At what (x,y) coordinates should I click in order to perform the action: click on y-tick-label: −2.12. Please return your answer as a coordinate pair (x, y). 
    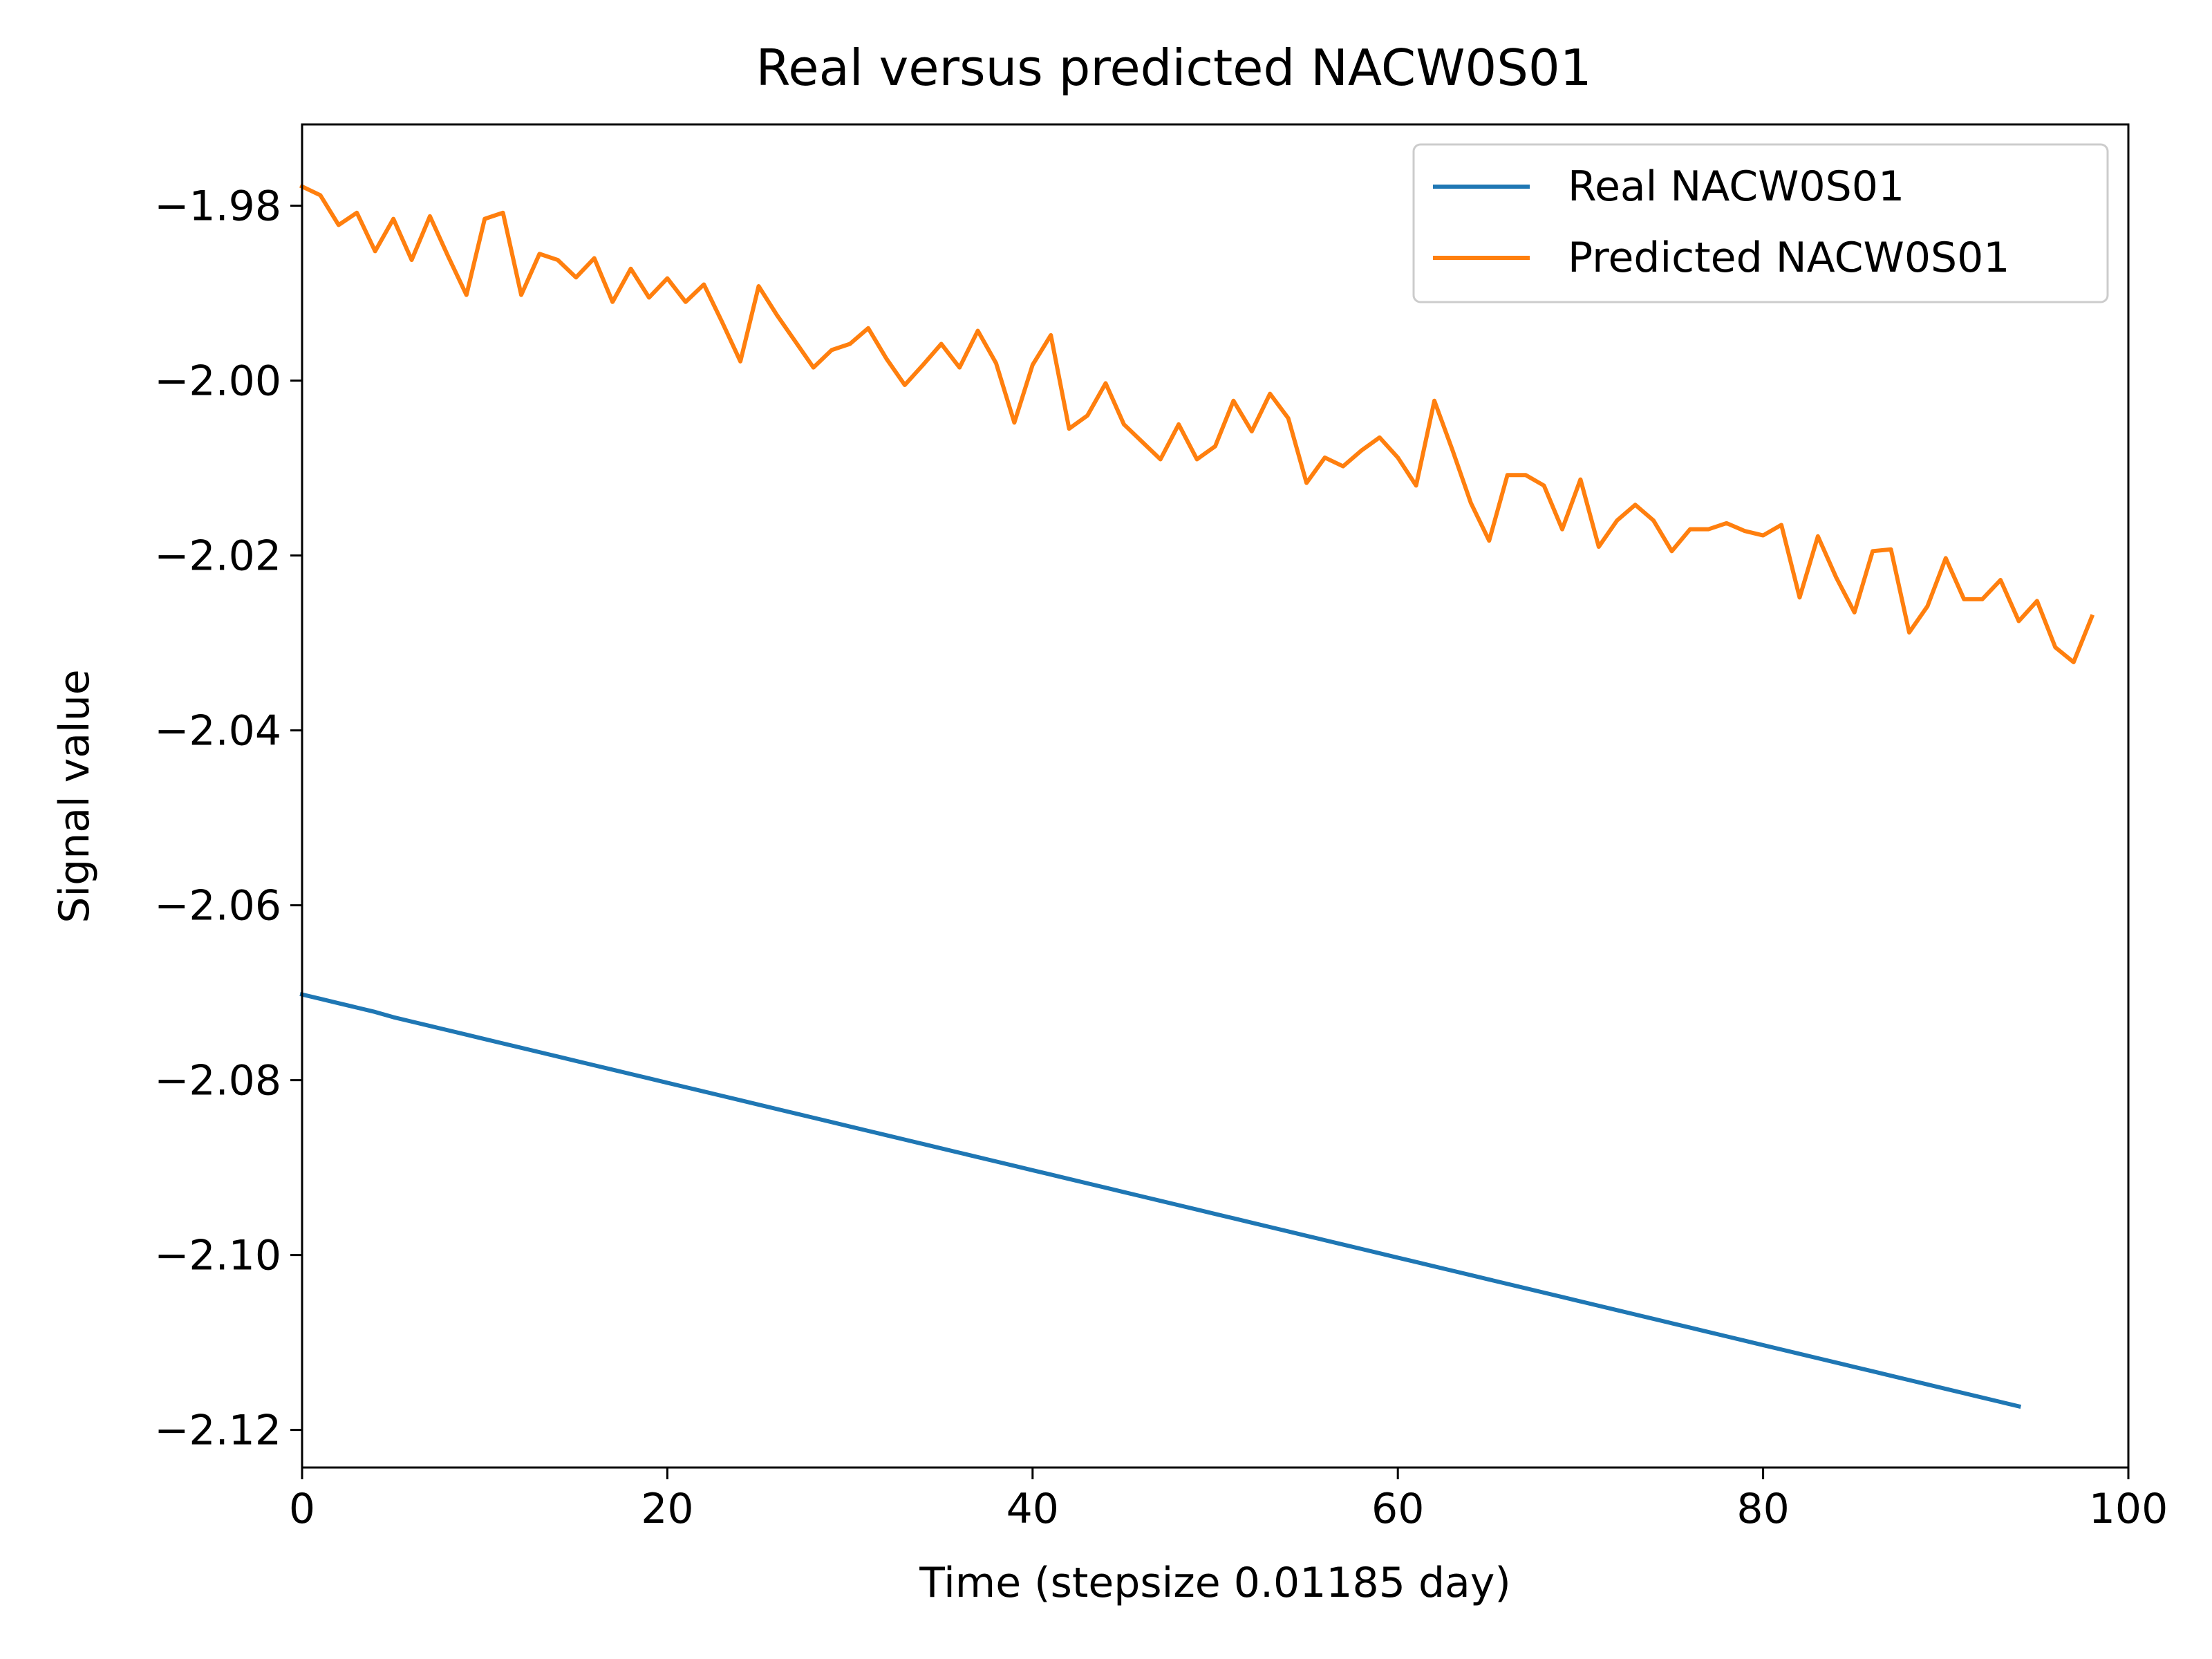
    Looking at the image, I should click on (218, 1431).